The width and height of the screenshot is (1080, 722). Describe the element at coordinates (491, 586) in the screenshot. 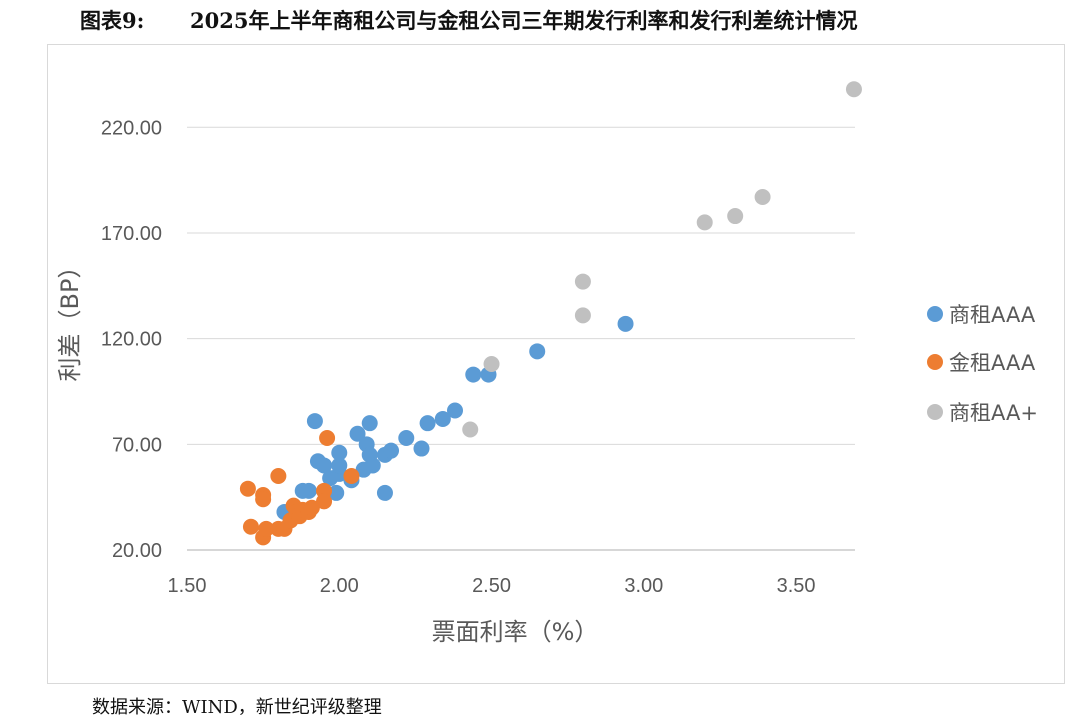

I see `x-tick-label: 2.50` at that location.